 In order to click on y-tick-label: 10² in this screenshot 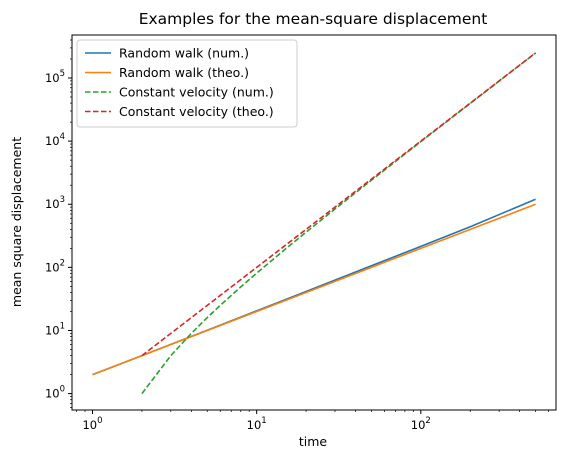, I will do `click(55, 266)`.